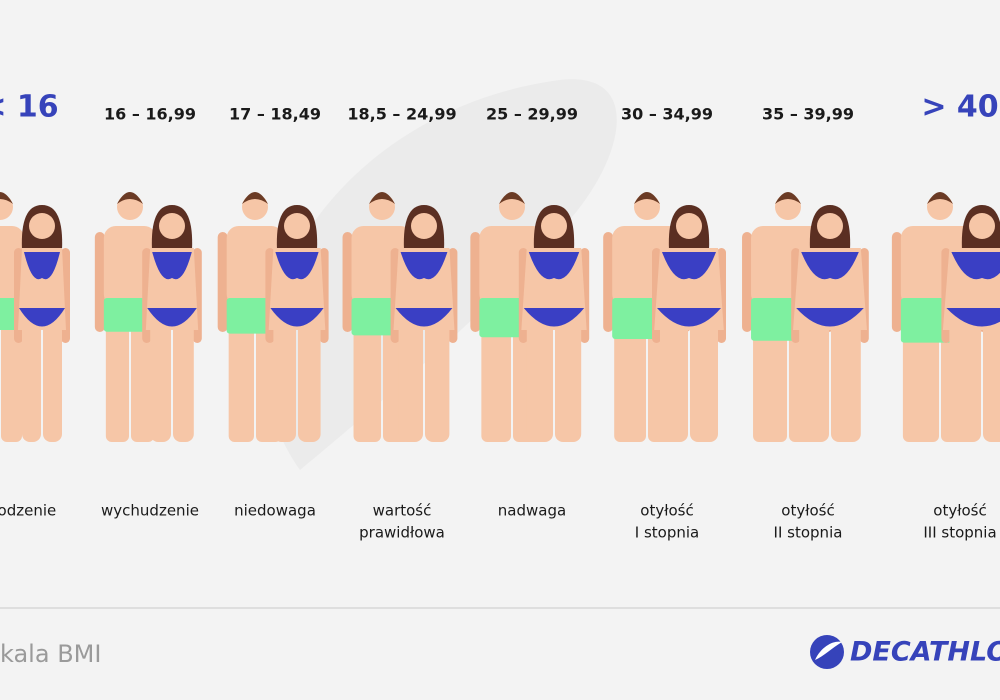 This screenshot has width=1000, height=700. Describe the element at coordinates (808, 533) in the screenshot. I see `bmi-category: II stopnia` at that location.